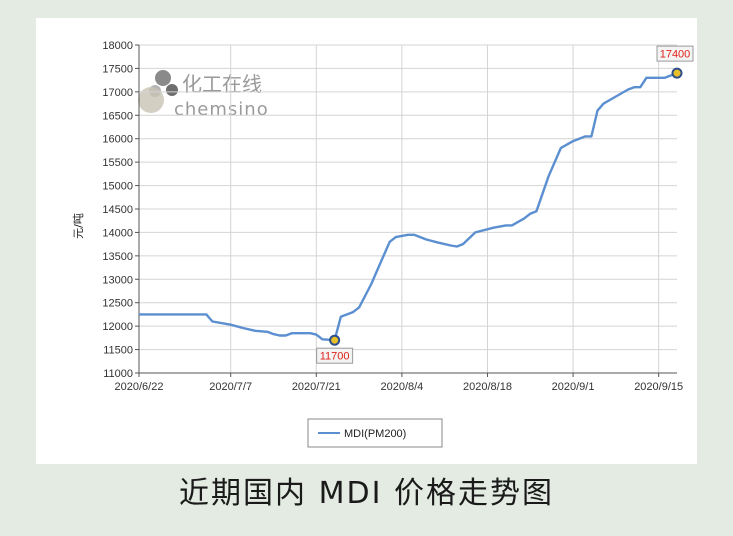 This screenshot has width=733, height=536. What do you see at coordinates (117, 163) in the screenshot?
I see `y-tick-label: 15500` at bounding box center [117, 163].